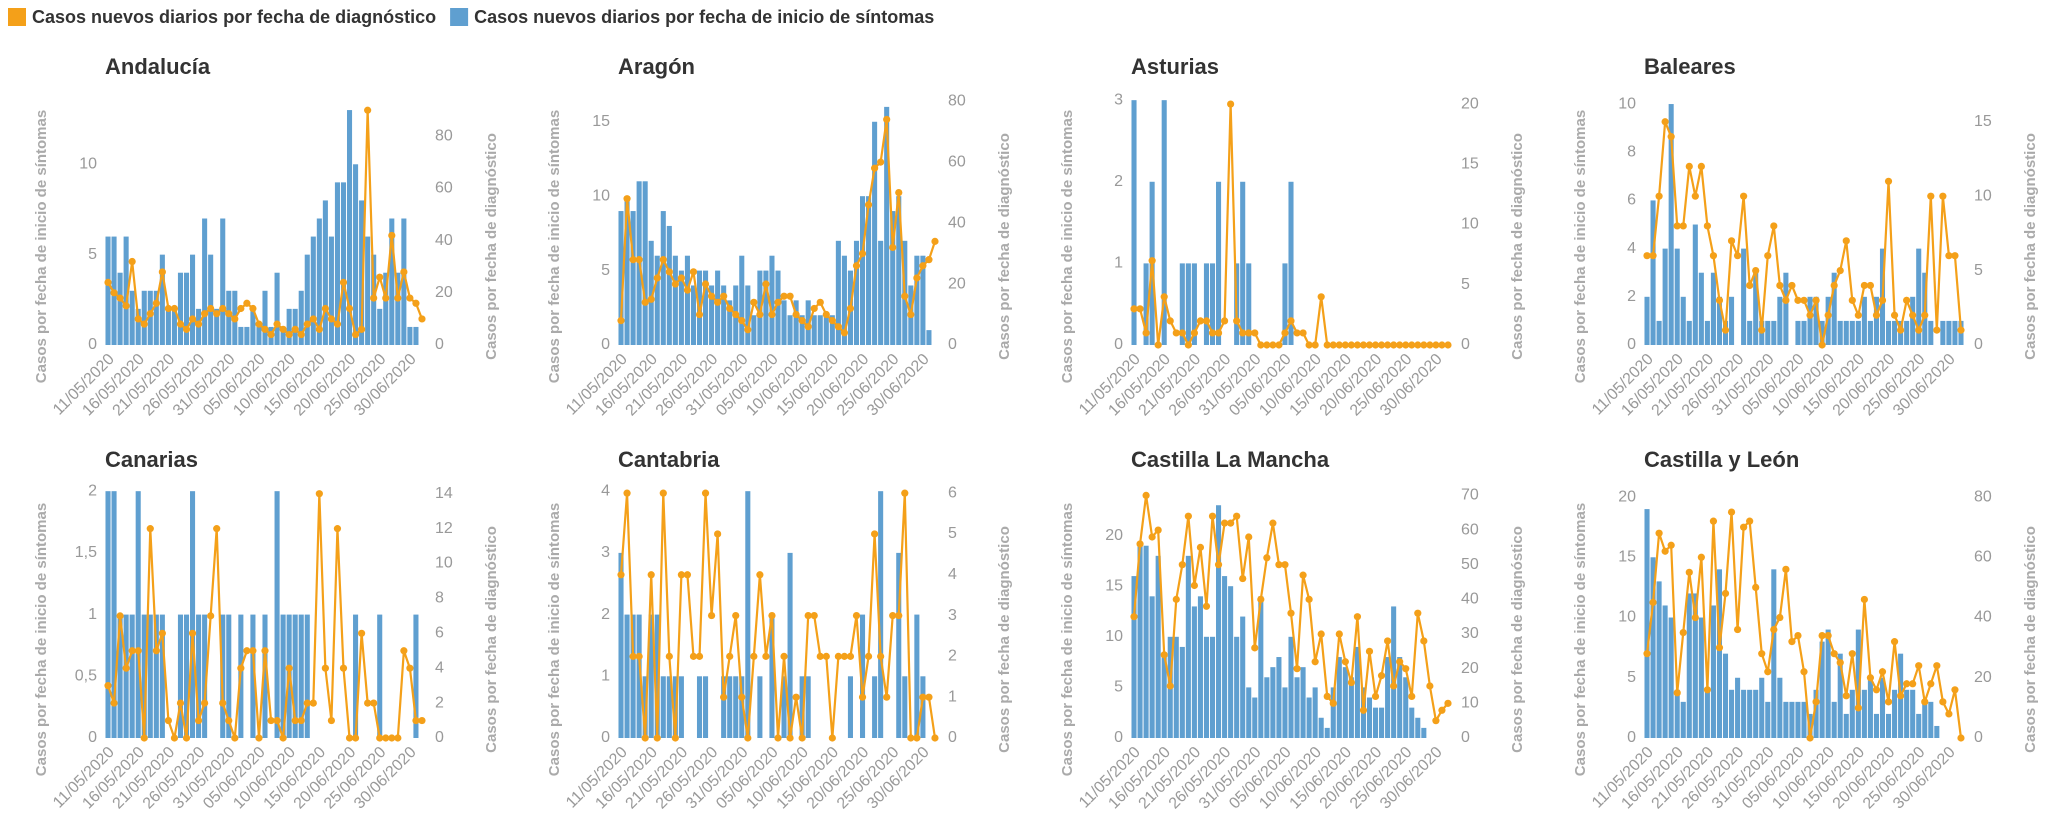 This screenshot has height=835, width=2054. I want to click on y-tick-label: 20, so click(1114, 535).